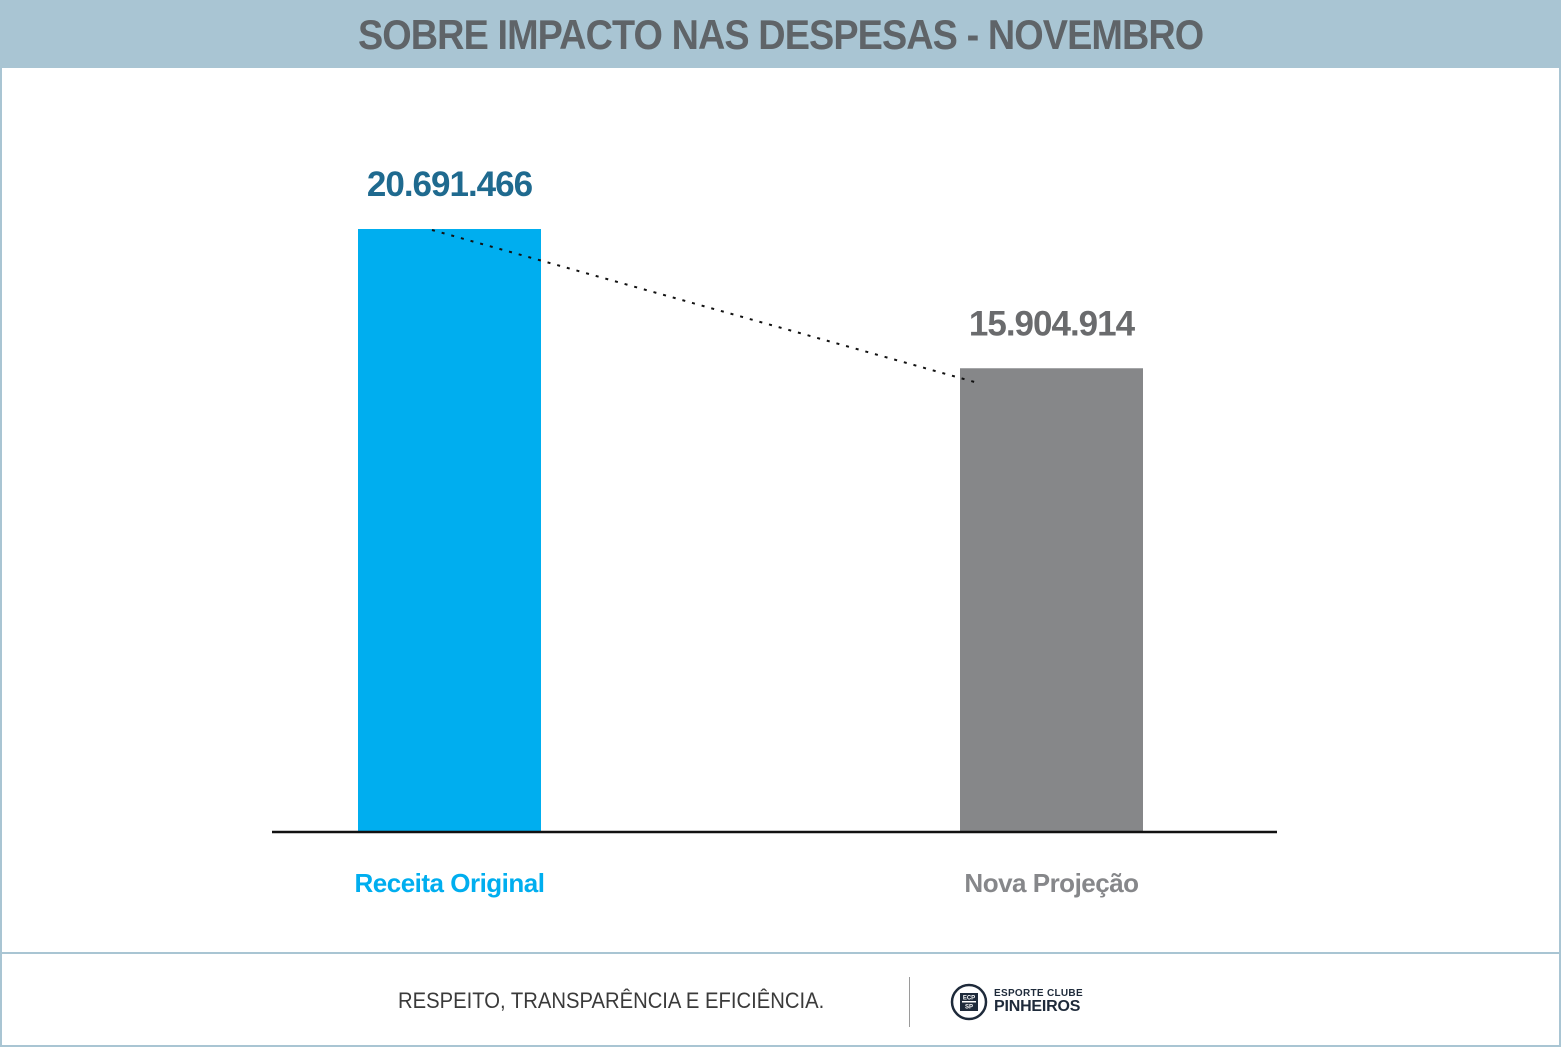 This screenshot has width=1561, height=1047. Describe the element at coordinates (450, 883) in the screenshot. I see `category-label-1: Receita Original` at that location.